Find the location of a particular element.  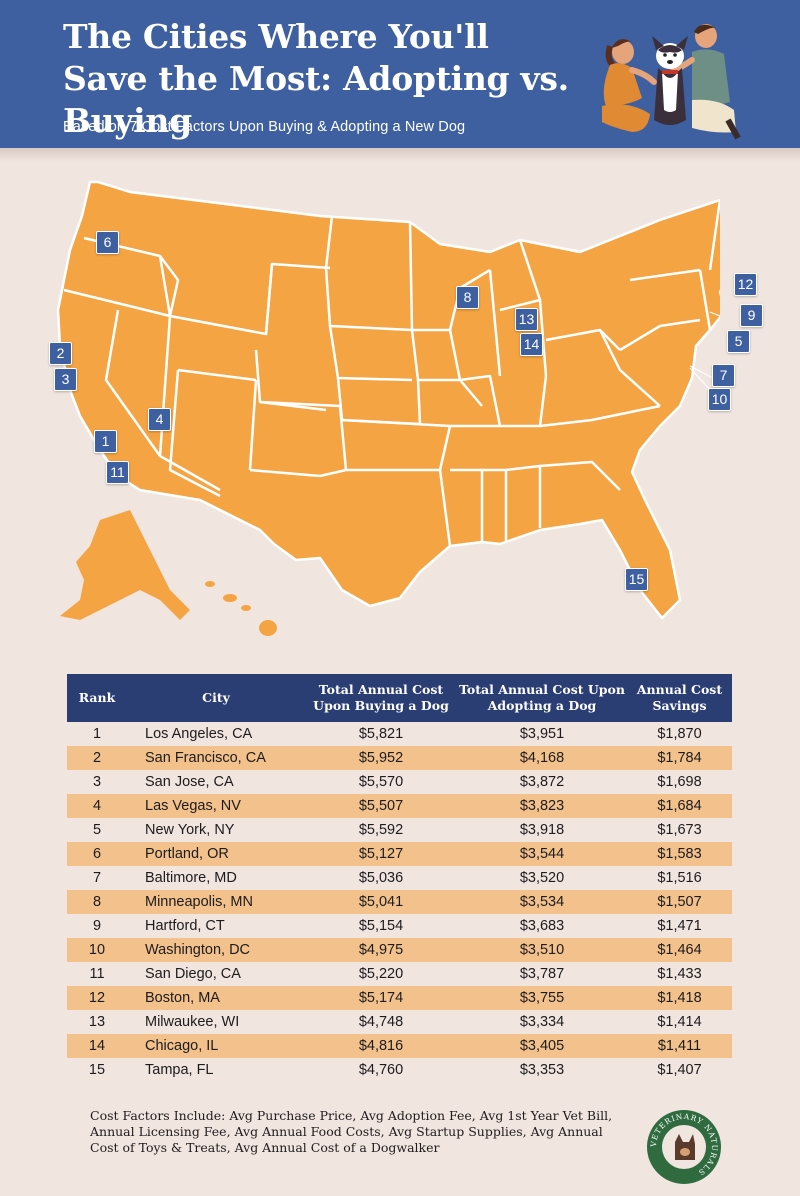

map-marker-10: 10 is located at coordinates (719, 399).